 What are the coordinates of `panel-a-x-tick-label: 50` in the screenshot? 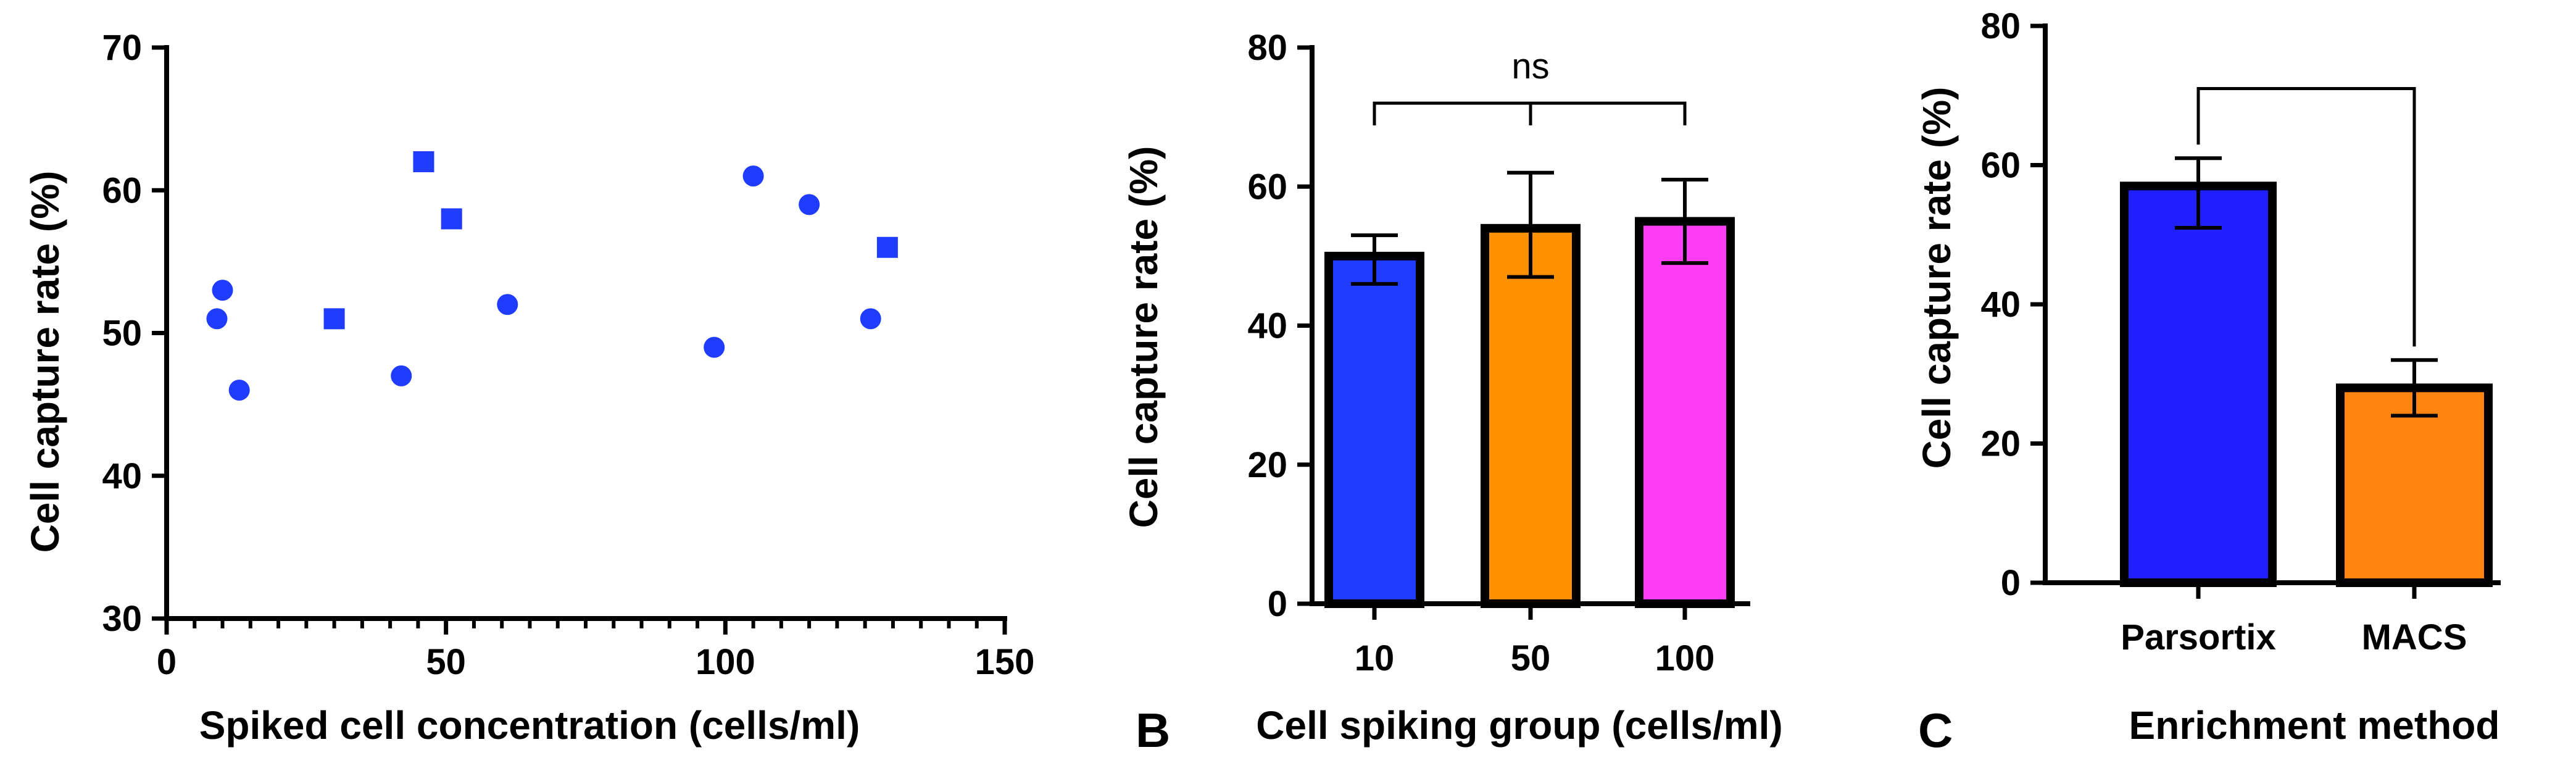 It's located at (446, 662).